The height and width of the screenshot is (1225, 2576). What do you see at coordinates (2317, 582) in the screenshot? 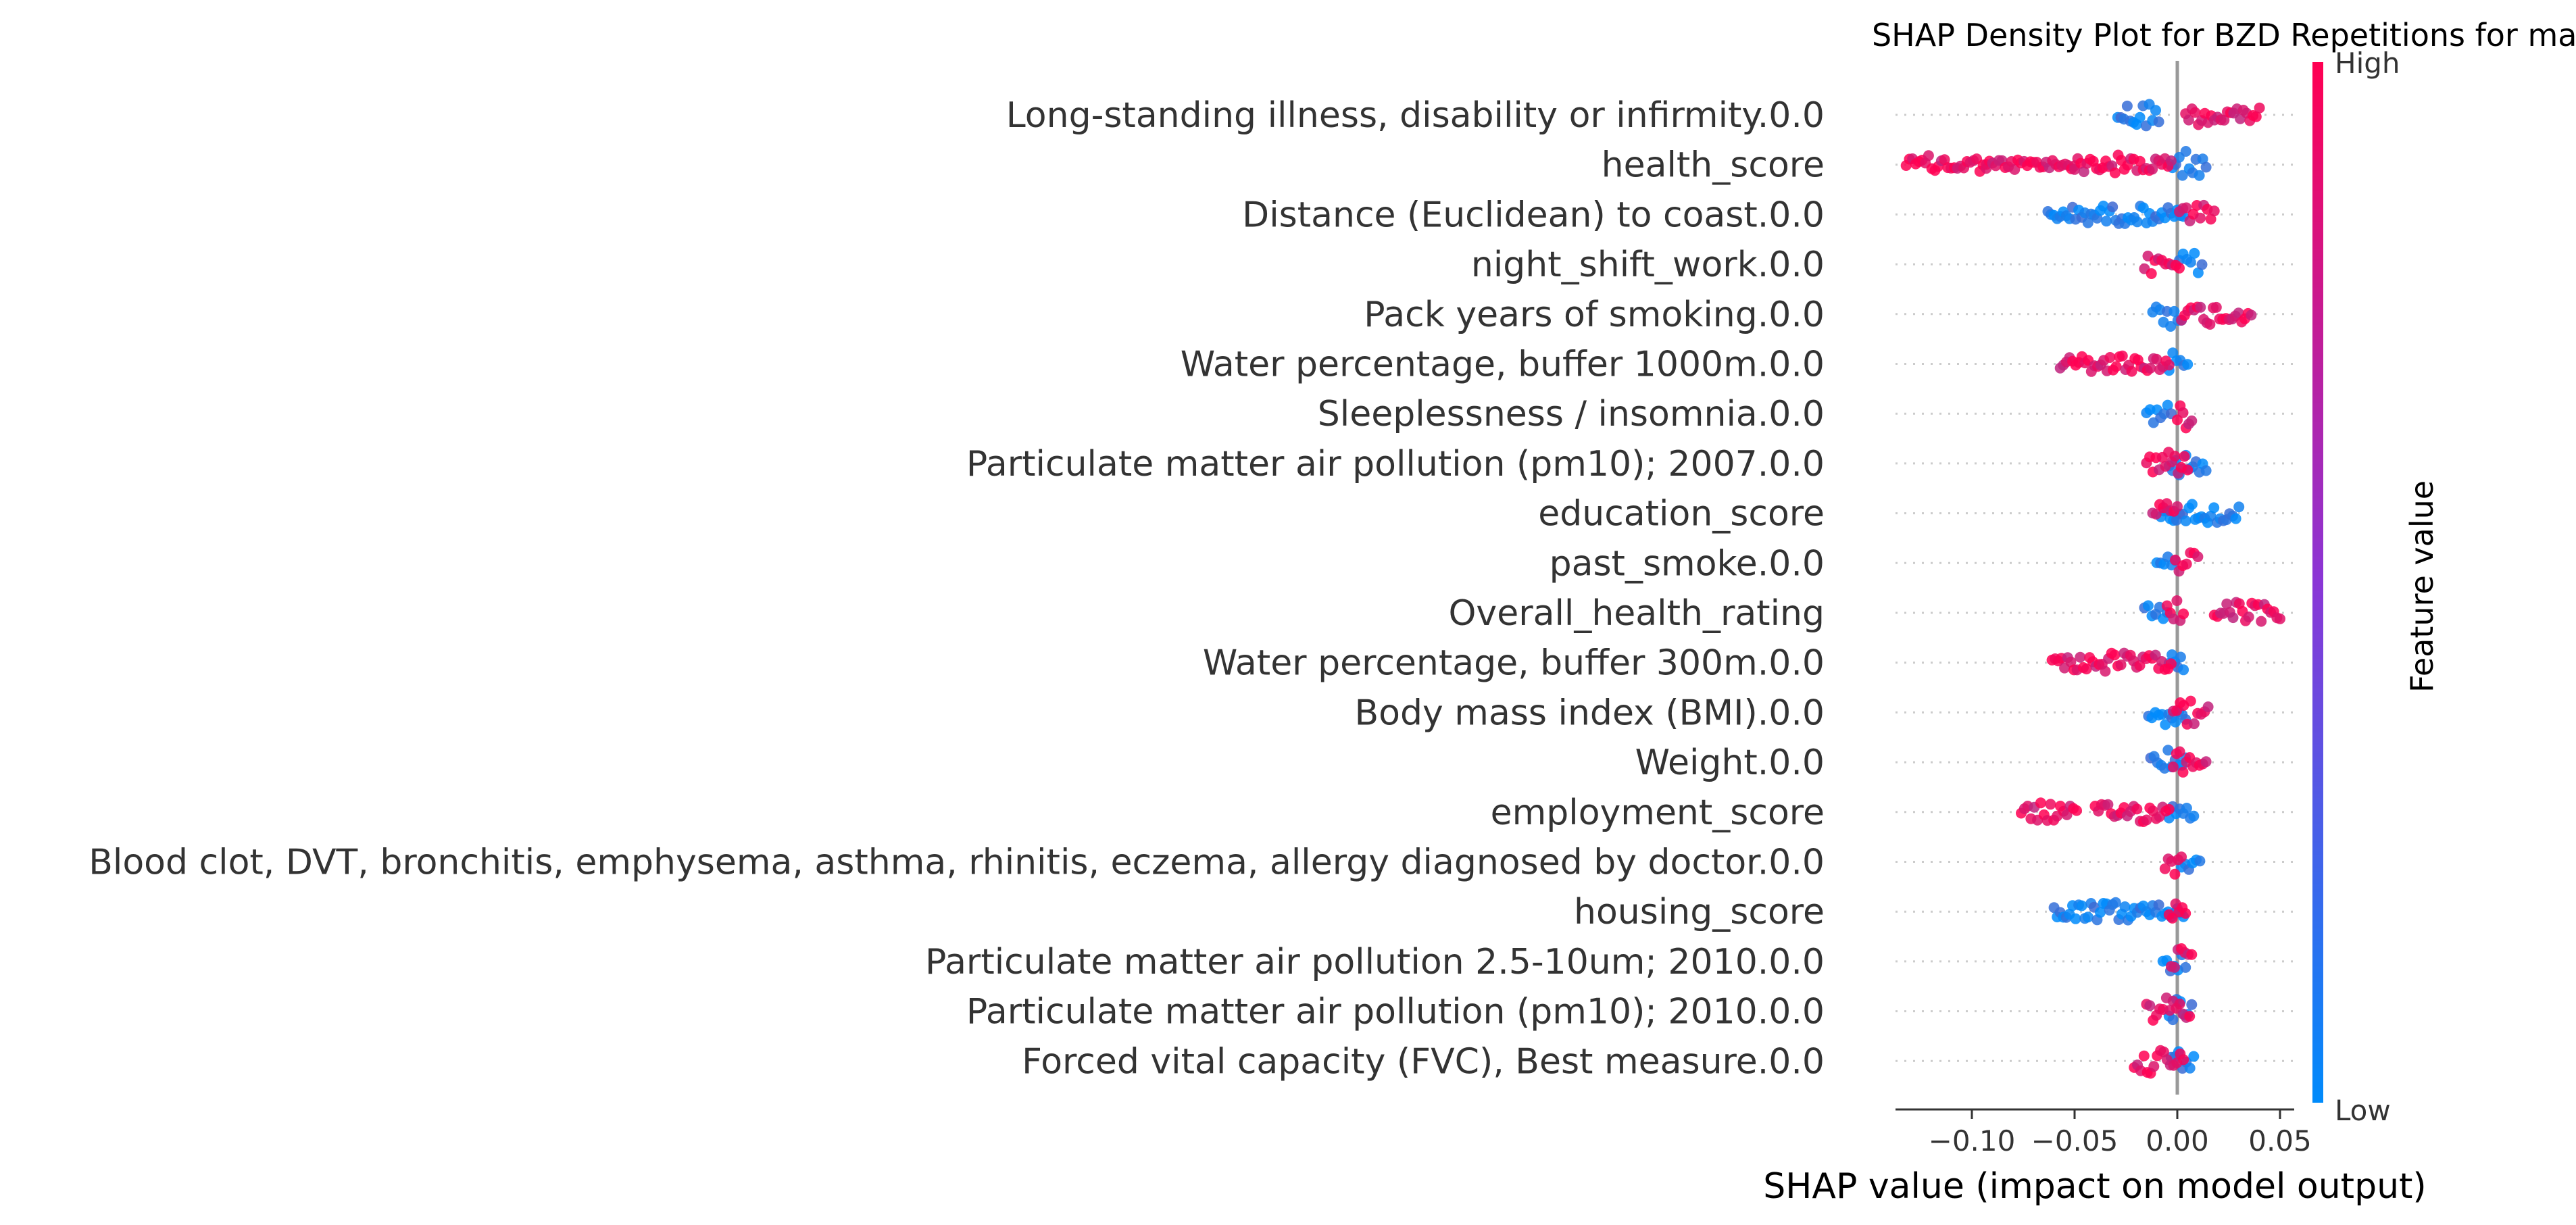
I see `colorbar` at bounding box center [2317, 582].